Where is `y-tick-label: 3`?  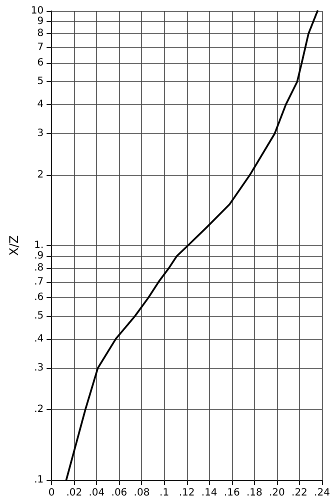
y-tick-label: 3 is located at coordinates (40, 134).